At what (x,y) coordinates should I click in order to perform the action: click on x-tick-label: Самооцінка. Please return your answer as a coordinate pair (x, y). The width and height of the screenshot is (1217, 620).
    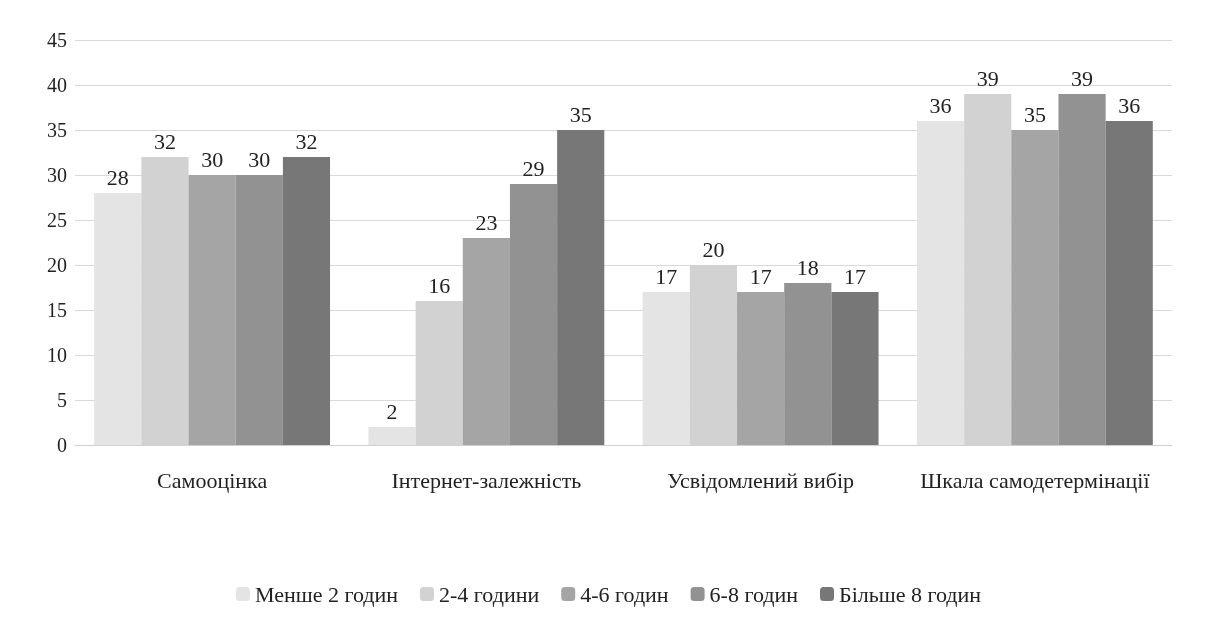
    Looking at the image, I should click on (212, 480).